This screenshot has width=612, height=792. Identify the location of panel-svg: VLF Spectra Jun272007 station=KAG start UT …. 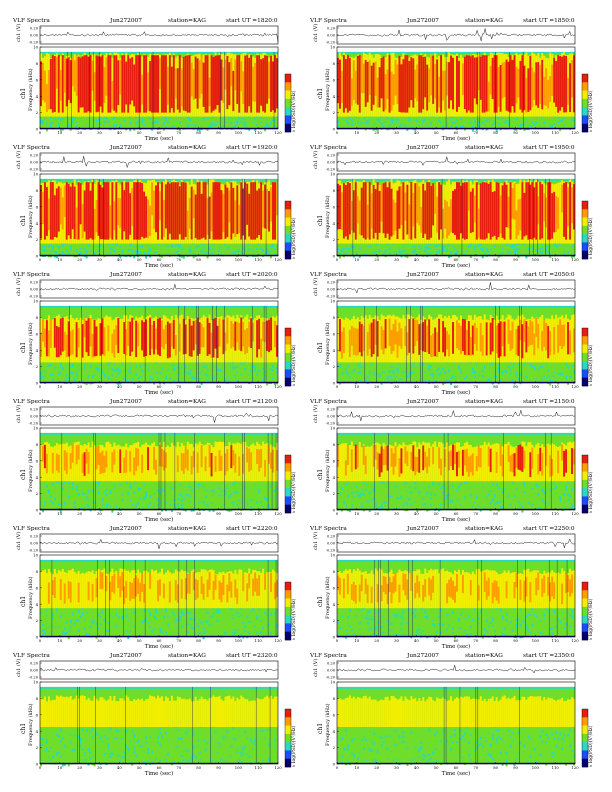
(154, 207).